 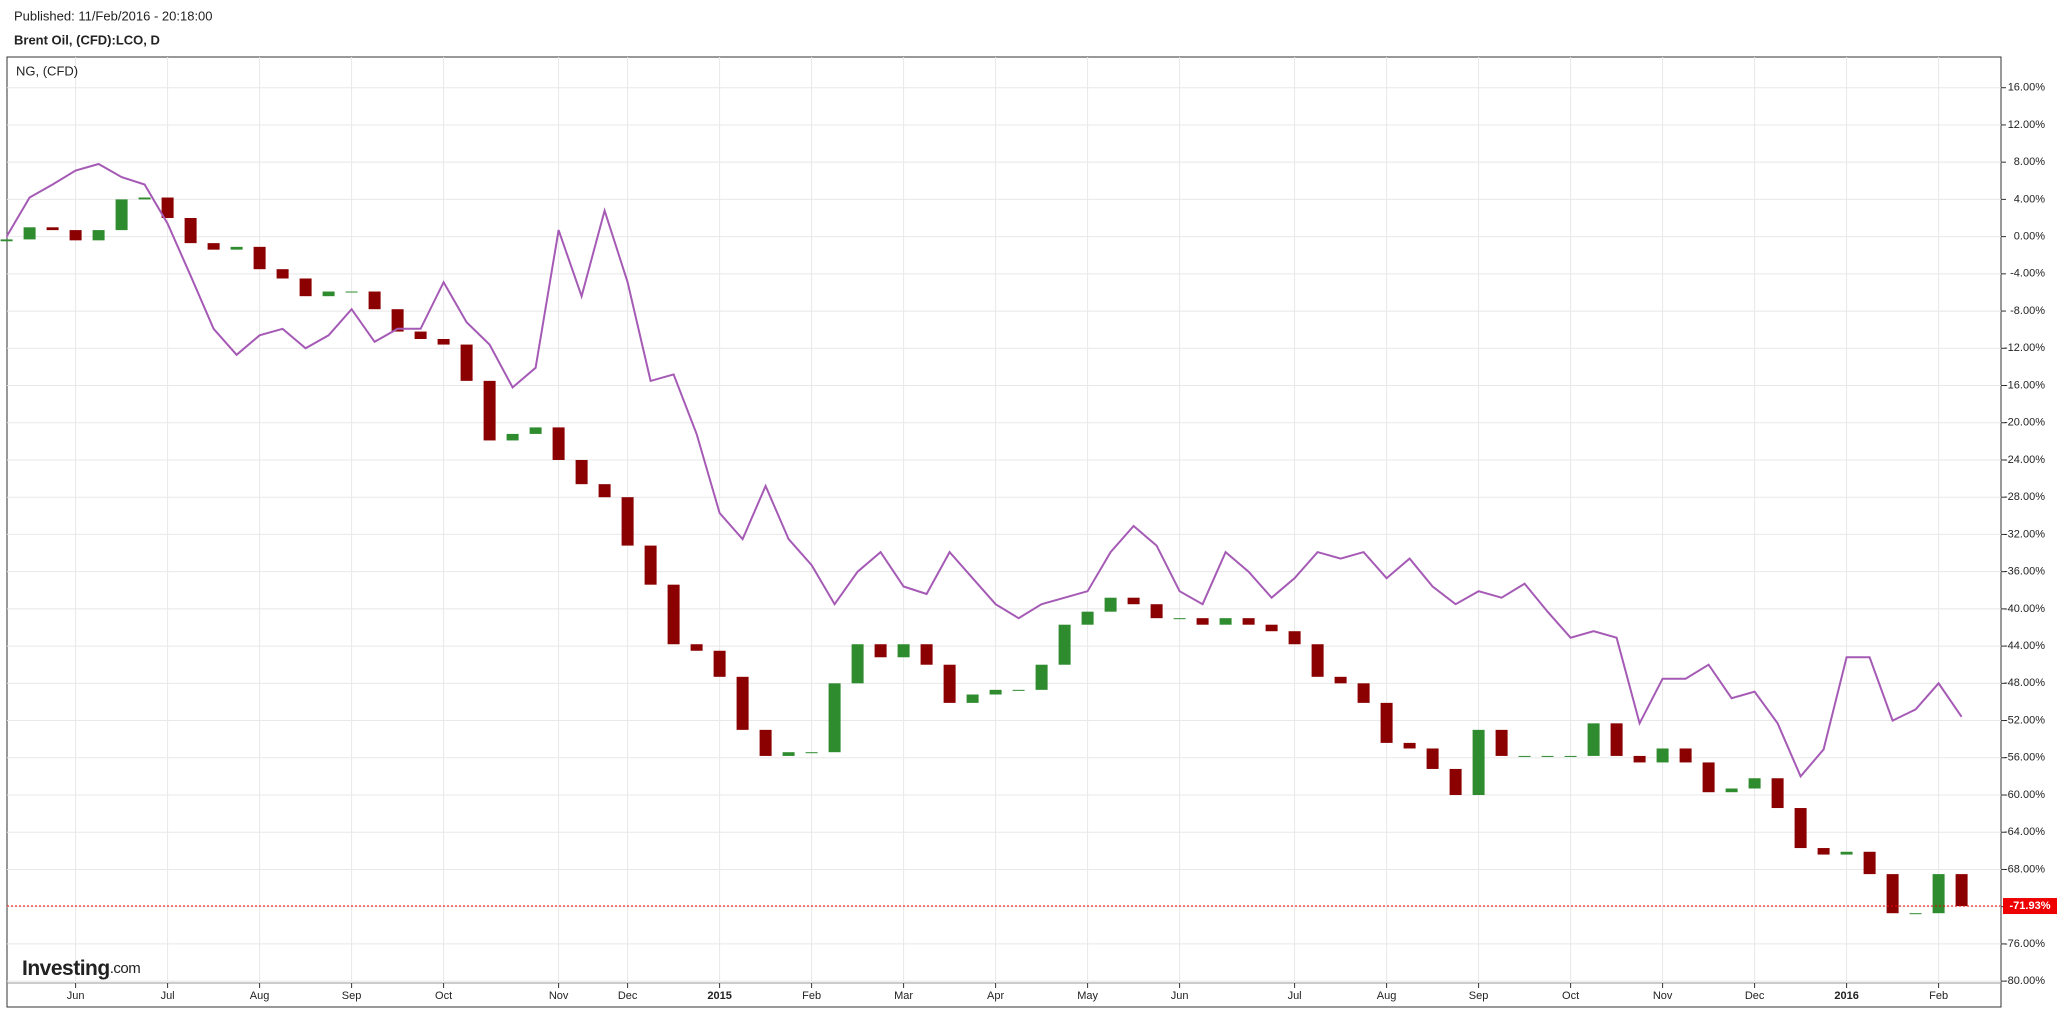 I want to click on y-tick-label: -4.00%, so click(x=2027, y=274).